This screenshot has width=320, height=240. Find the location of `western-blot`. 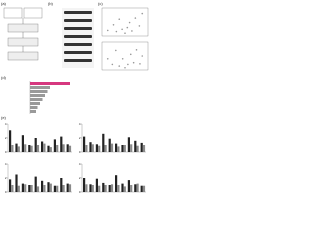

western-blot is located at coordinates (78, 38).